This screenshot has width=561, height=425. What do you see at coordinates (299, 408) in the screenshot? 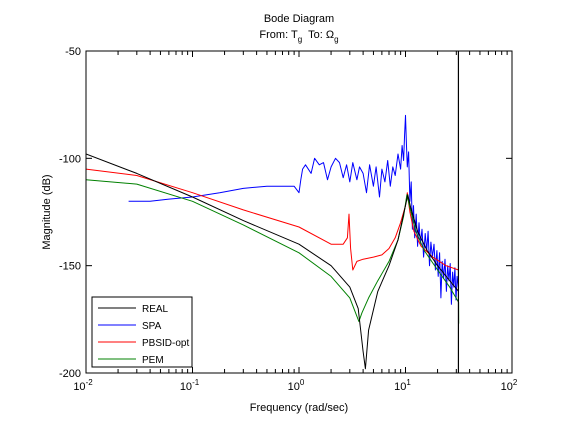
I see `x-axis-label: Frequency (rad/sec)` at bounding box center [299, 408].